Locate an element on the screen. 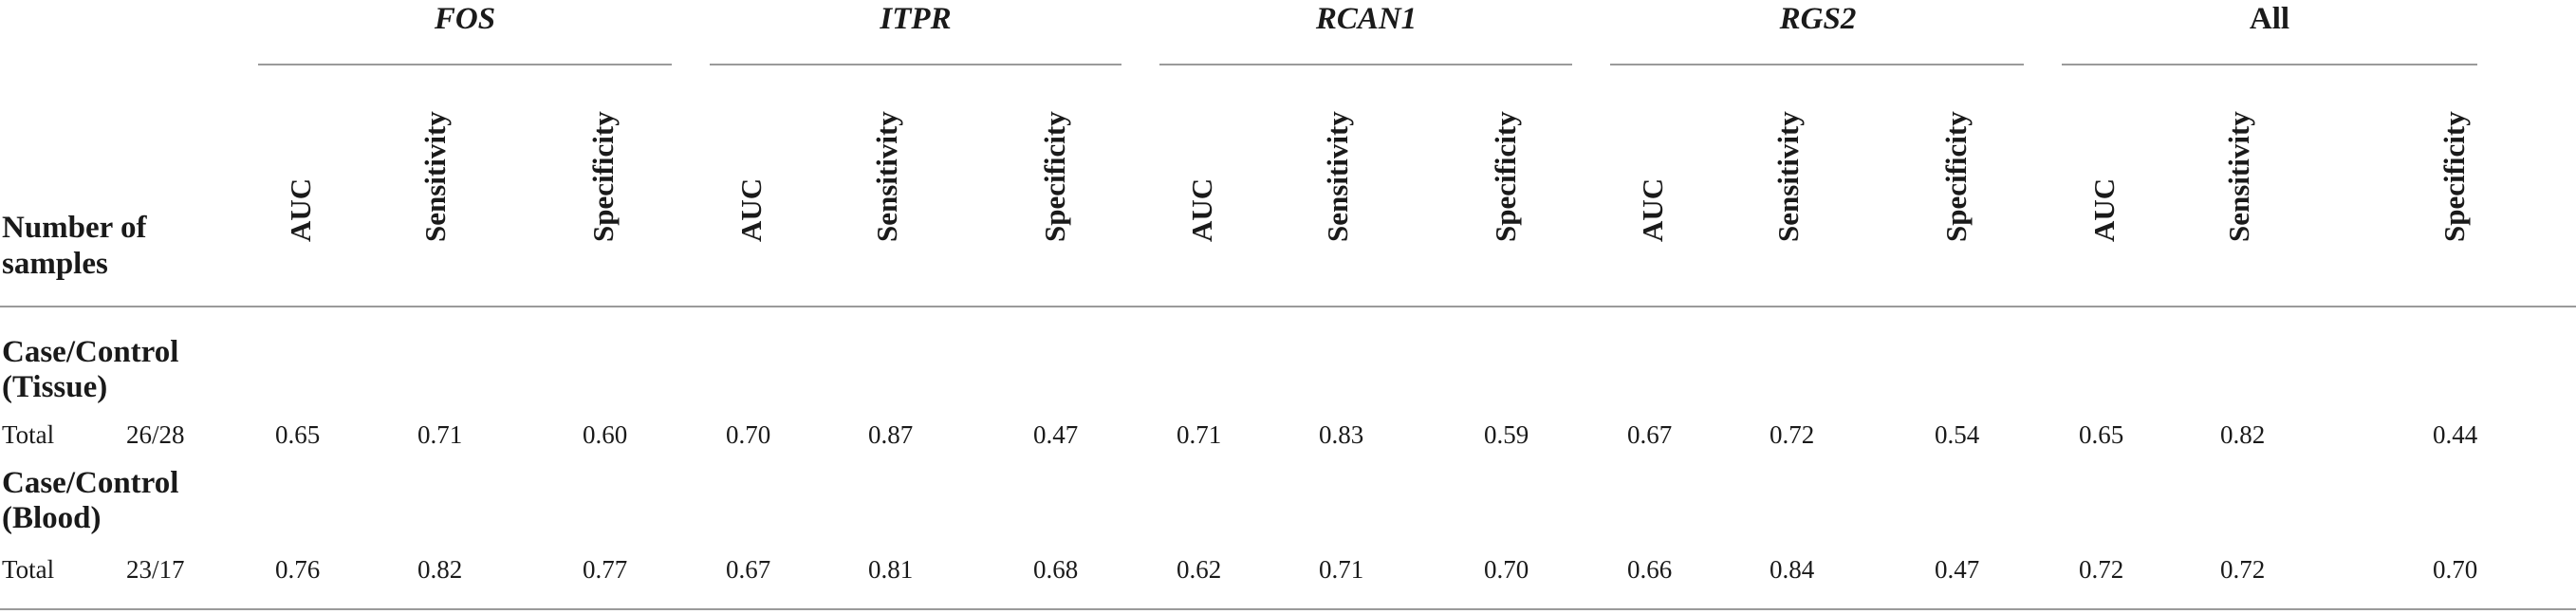 Image resolution: width=2576 pixels, height=614 pixels. value-cell: 0.62 is located at coordinates (1199, 569).